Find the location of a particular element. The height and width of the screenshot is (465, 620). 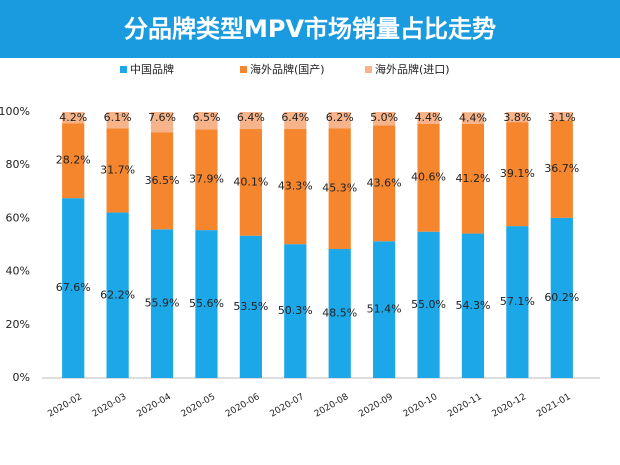

y-tick-label: 40% is located at coordinates (18, 271).